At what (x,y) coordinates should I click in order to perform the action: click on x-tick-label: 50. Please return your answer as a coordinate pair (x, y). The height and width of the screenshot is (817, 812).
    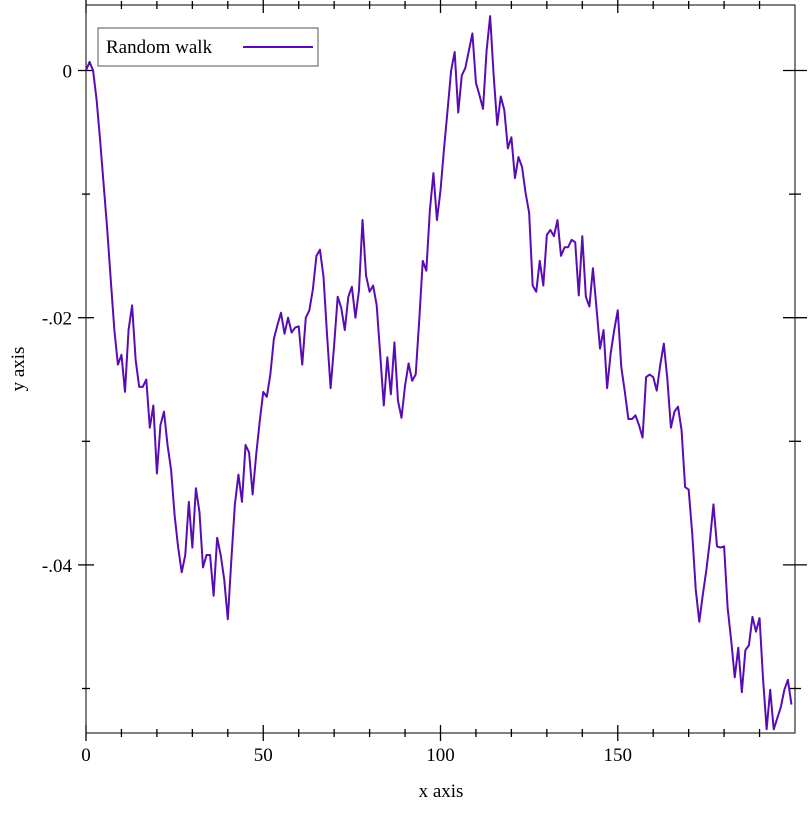
    Looking at the image, I should click on (263, 755).